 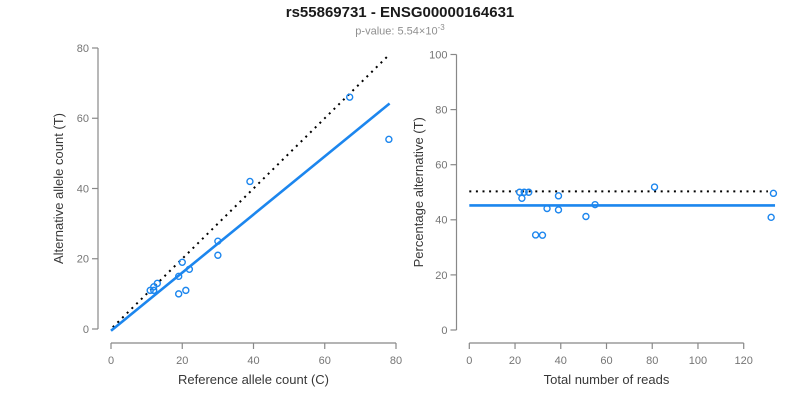 I want to click on pvalue-subtitle: p-value: 5.54×10-3, so click(x=400, y=30).